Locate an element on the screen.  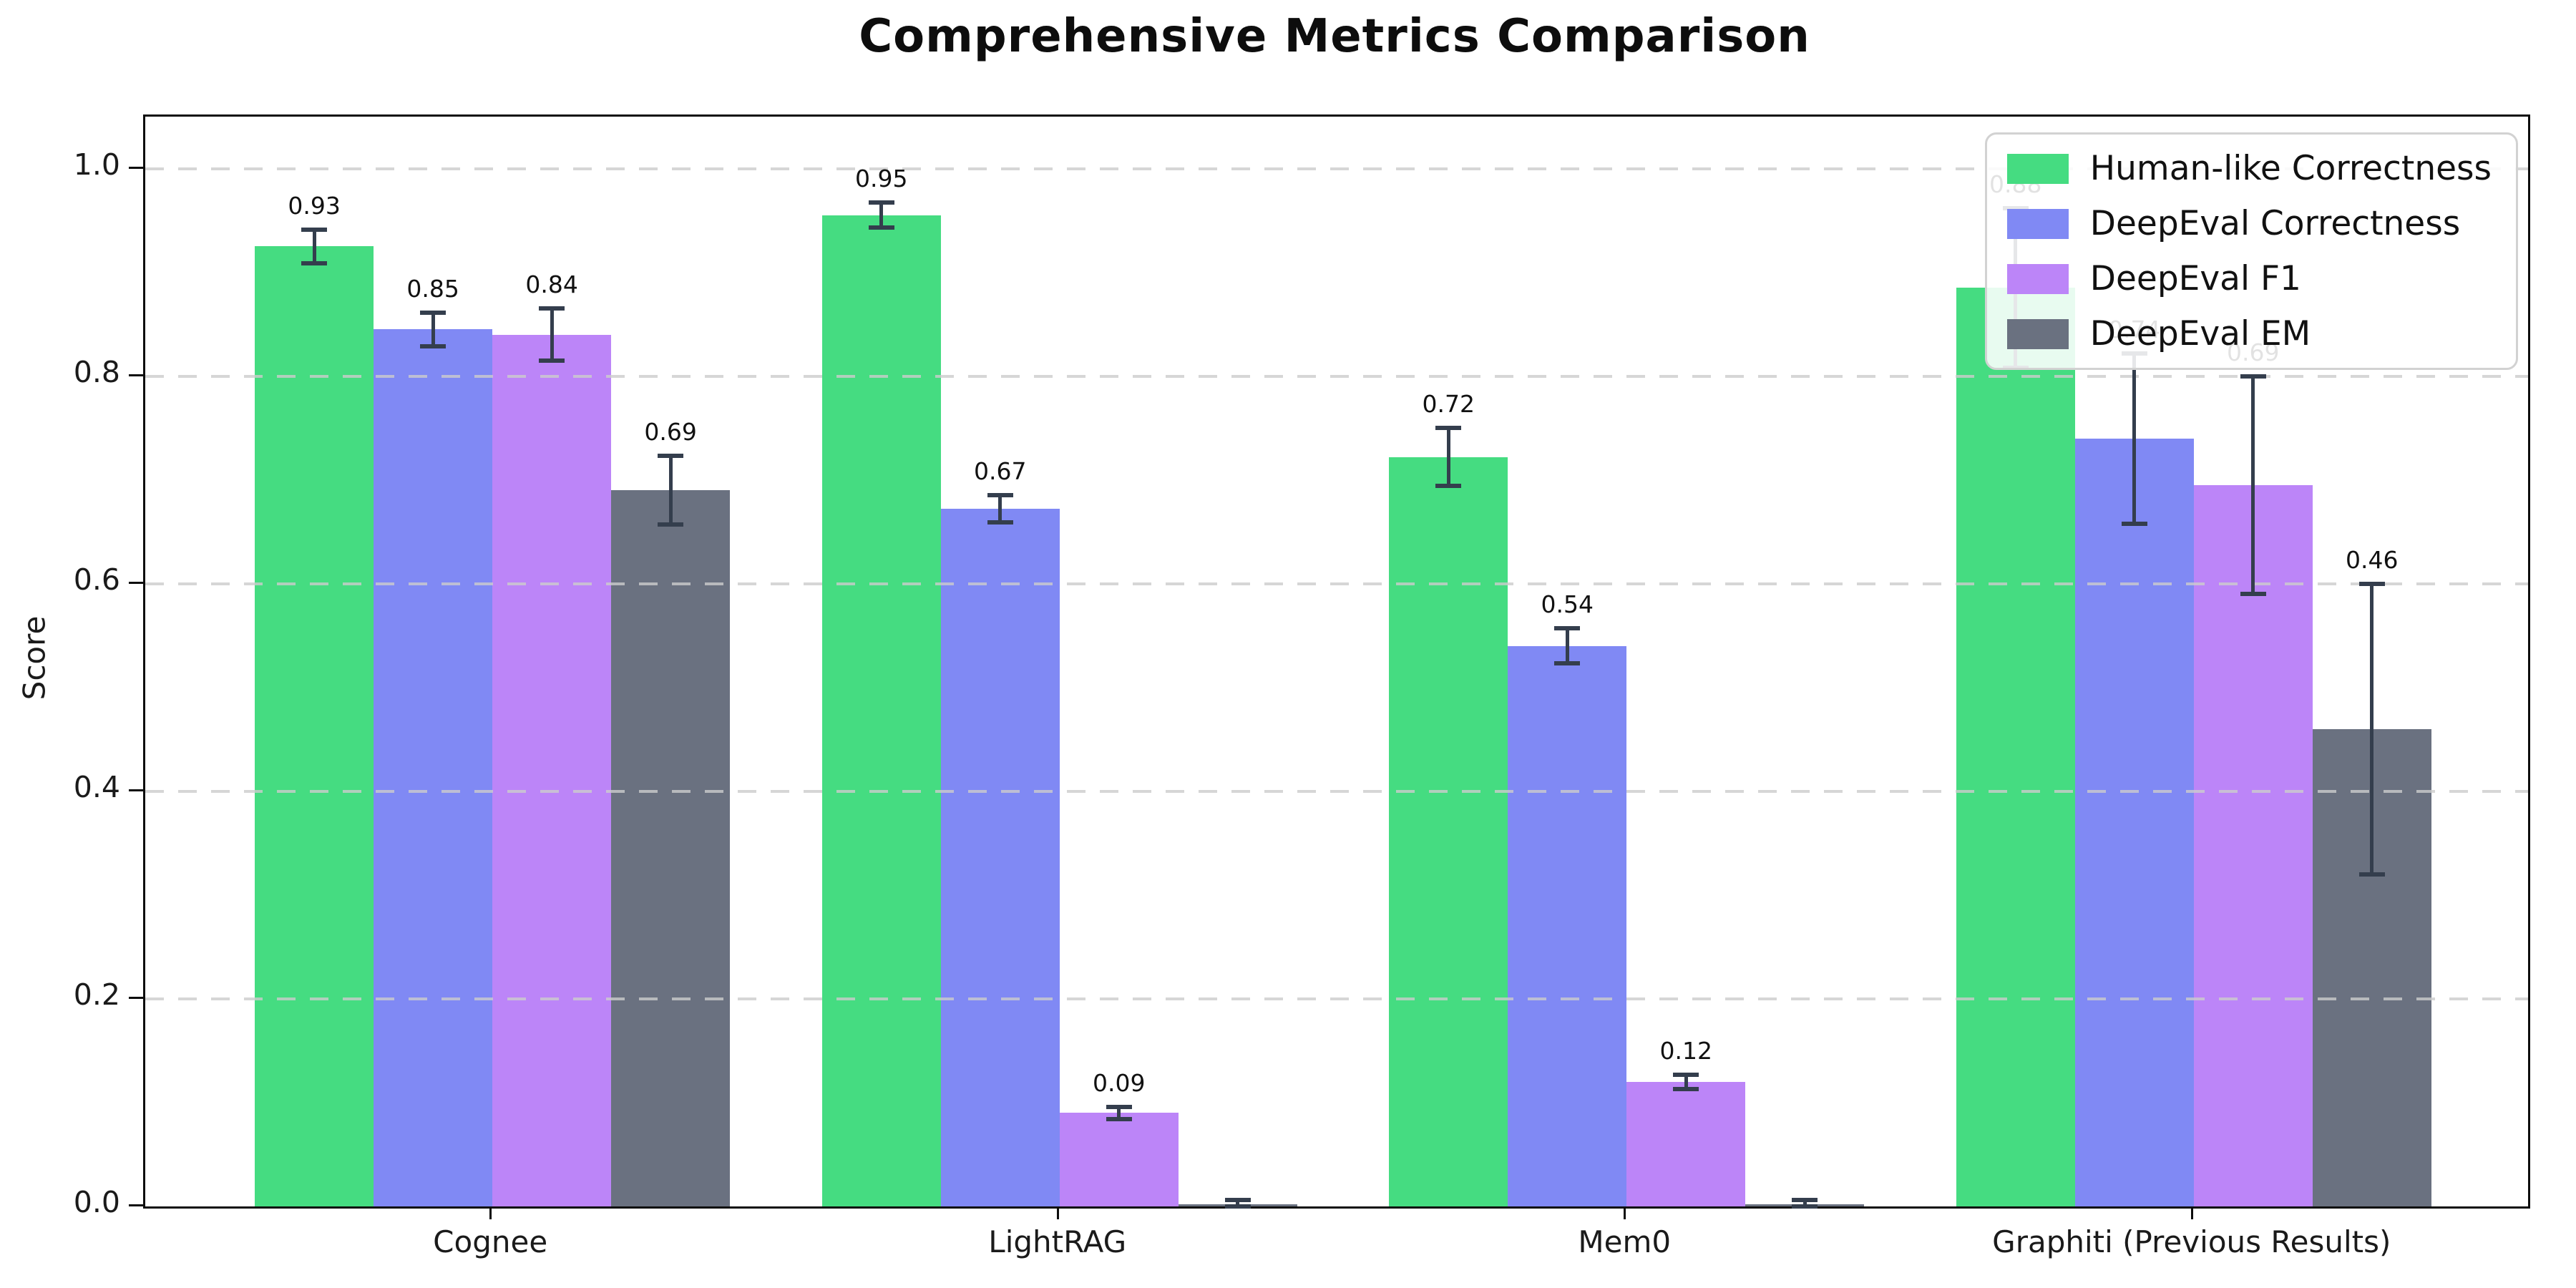
legend-entry: DeepEval Correctness is located at coordinates (2249, 223).